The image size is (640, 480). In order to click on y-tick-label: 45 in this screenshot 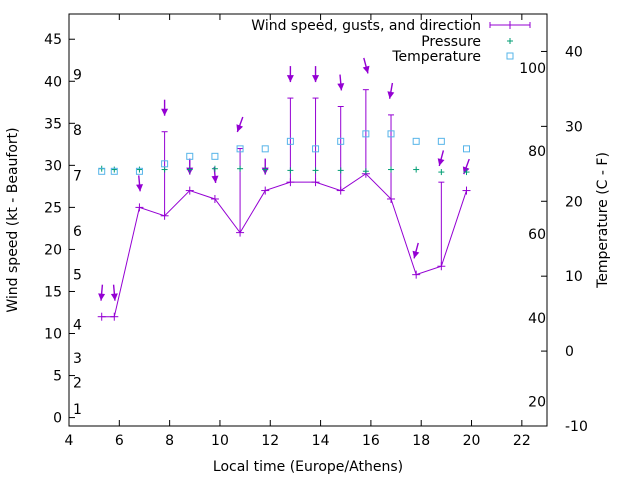, I will do `click(53, 40)`.